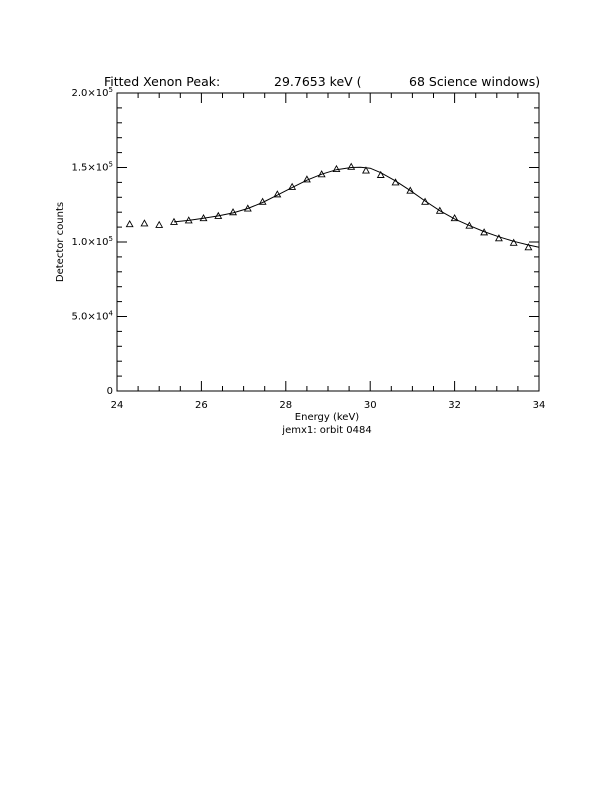 Image resolution: width=612 pixels, height=792 pixels. I want to click on chart-footer: jemx1: orbit 0484, so click(326, 430).